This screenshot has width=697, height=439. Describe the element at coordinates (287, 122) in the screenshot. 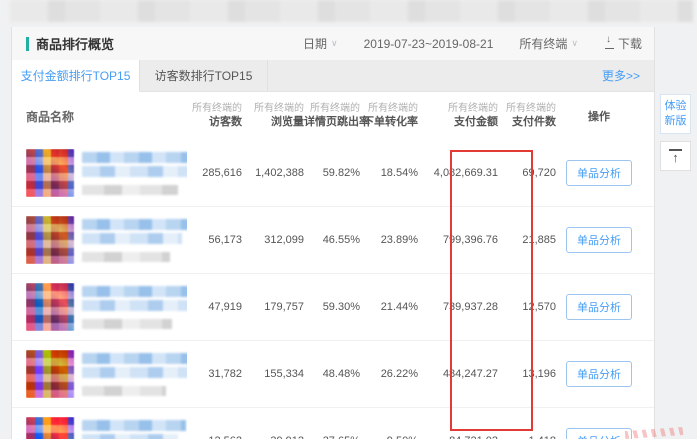

I see `column-header-label: 浏览量` at that location.